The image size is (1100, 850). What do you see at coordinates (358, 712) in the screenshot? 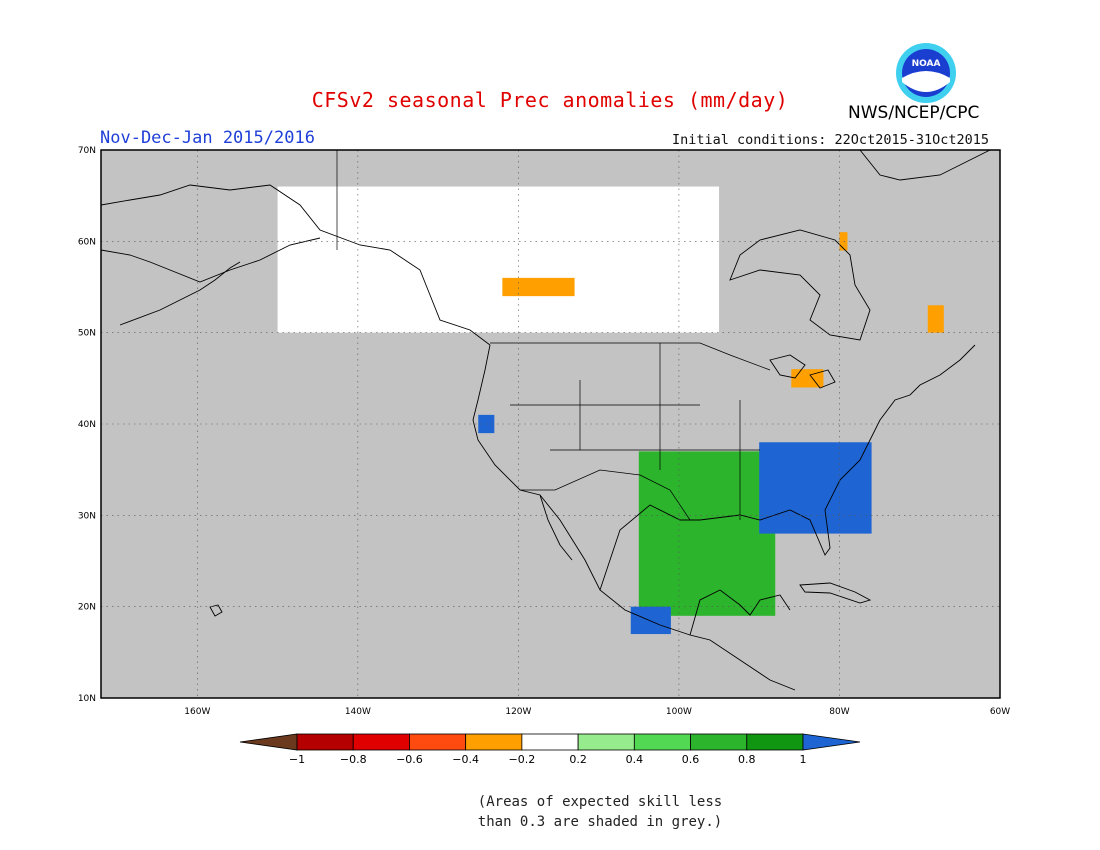
I see `lon-tick-label: 140W` at bounding box center [358, 712].